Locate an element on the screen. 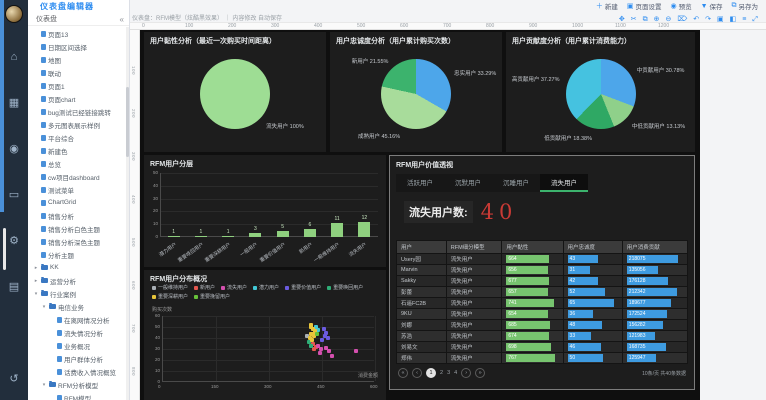 The width and height of the screenshot is (766, 400). tree-item: 分析主题 is located at coordinates (77, 254).